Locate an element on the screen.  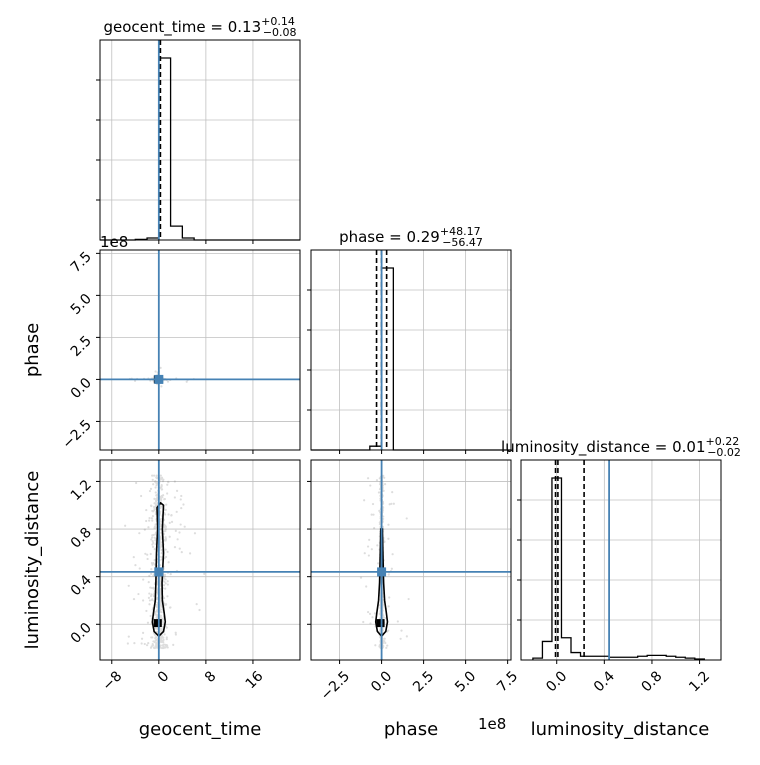
title-minus-phase: −56.47 is located at coordinates (462, 242).